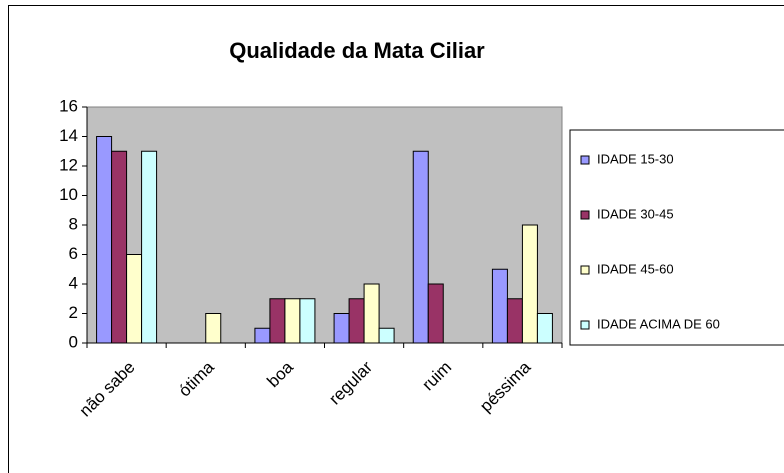 The width and height of the screenshot is (784, 473). What do you see at coordinates (357, 50) in the screenshot?
I see `chart-title: Qualidade da Mata Ciliar` at bounding box center [357, 50].